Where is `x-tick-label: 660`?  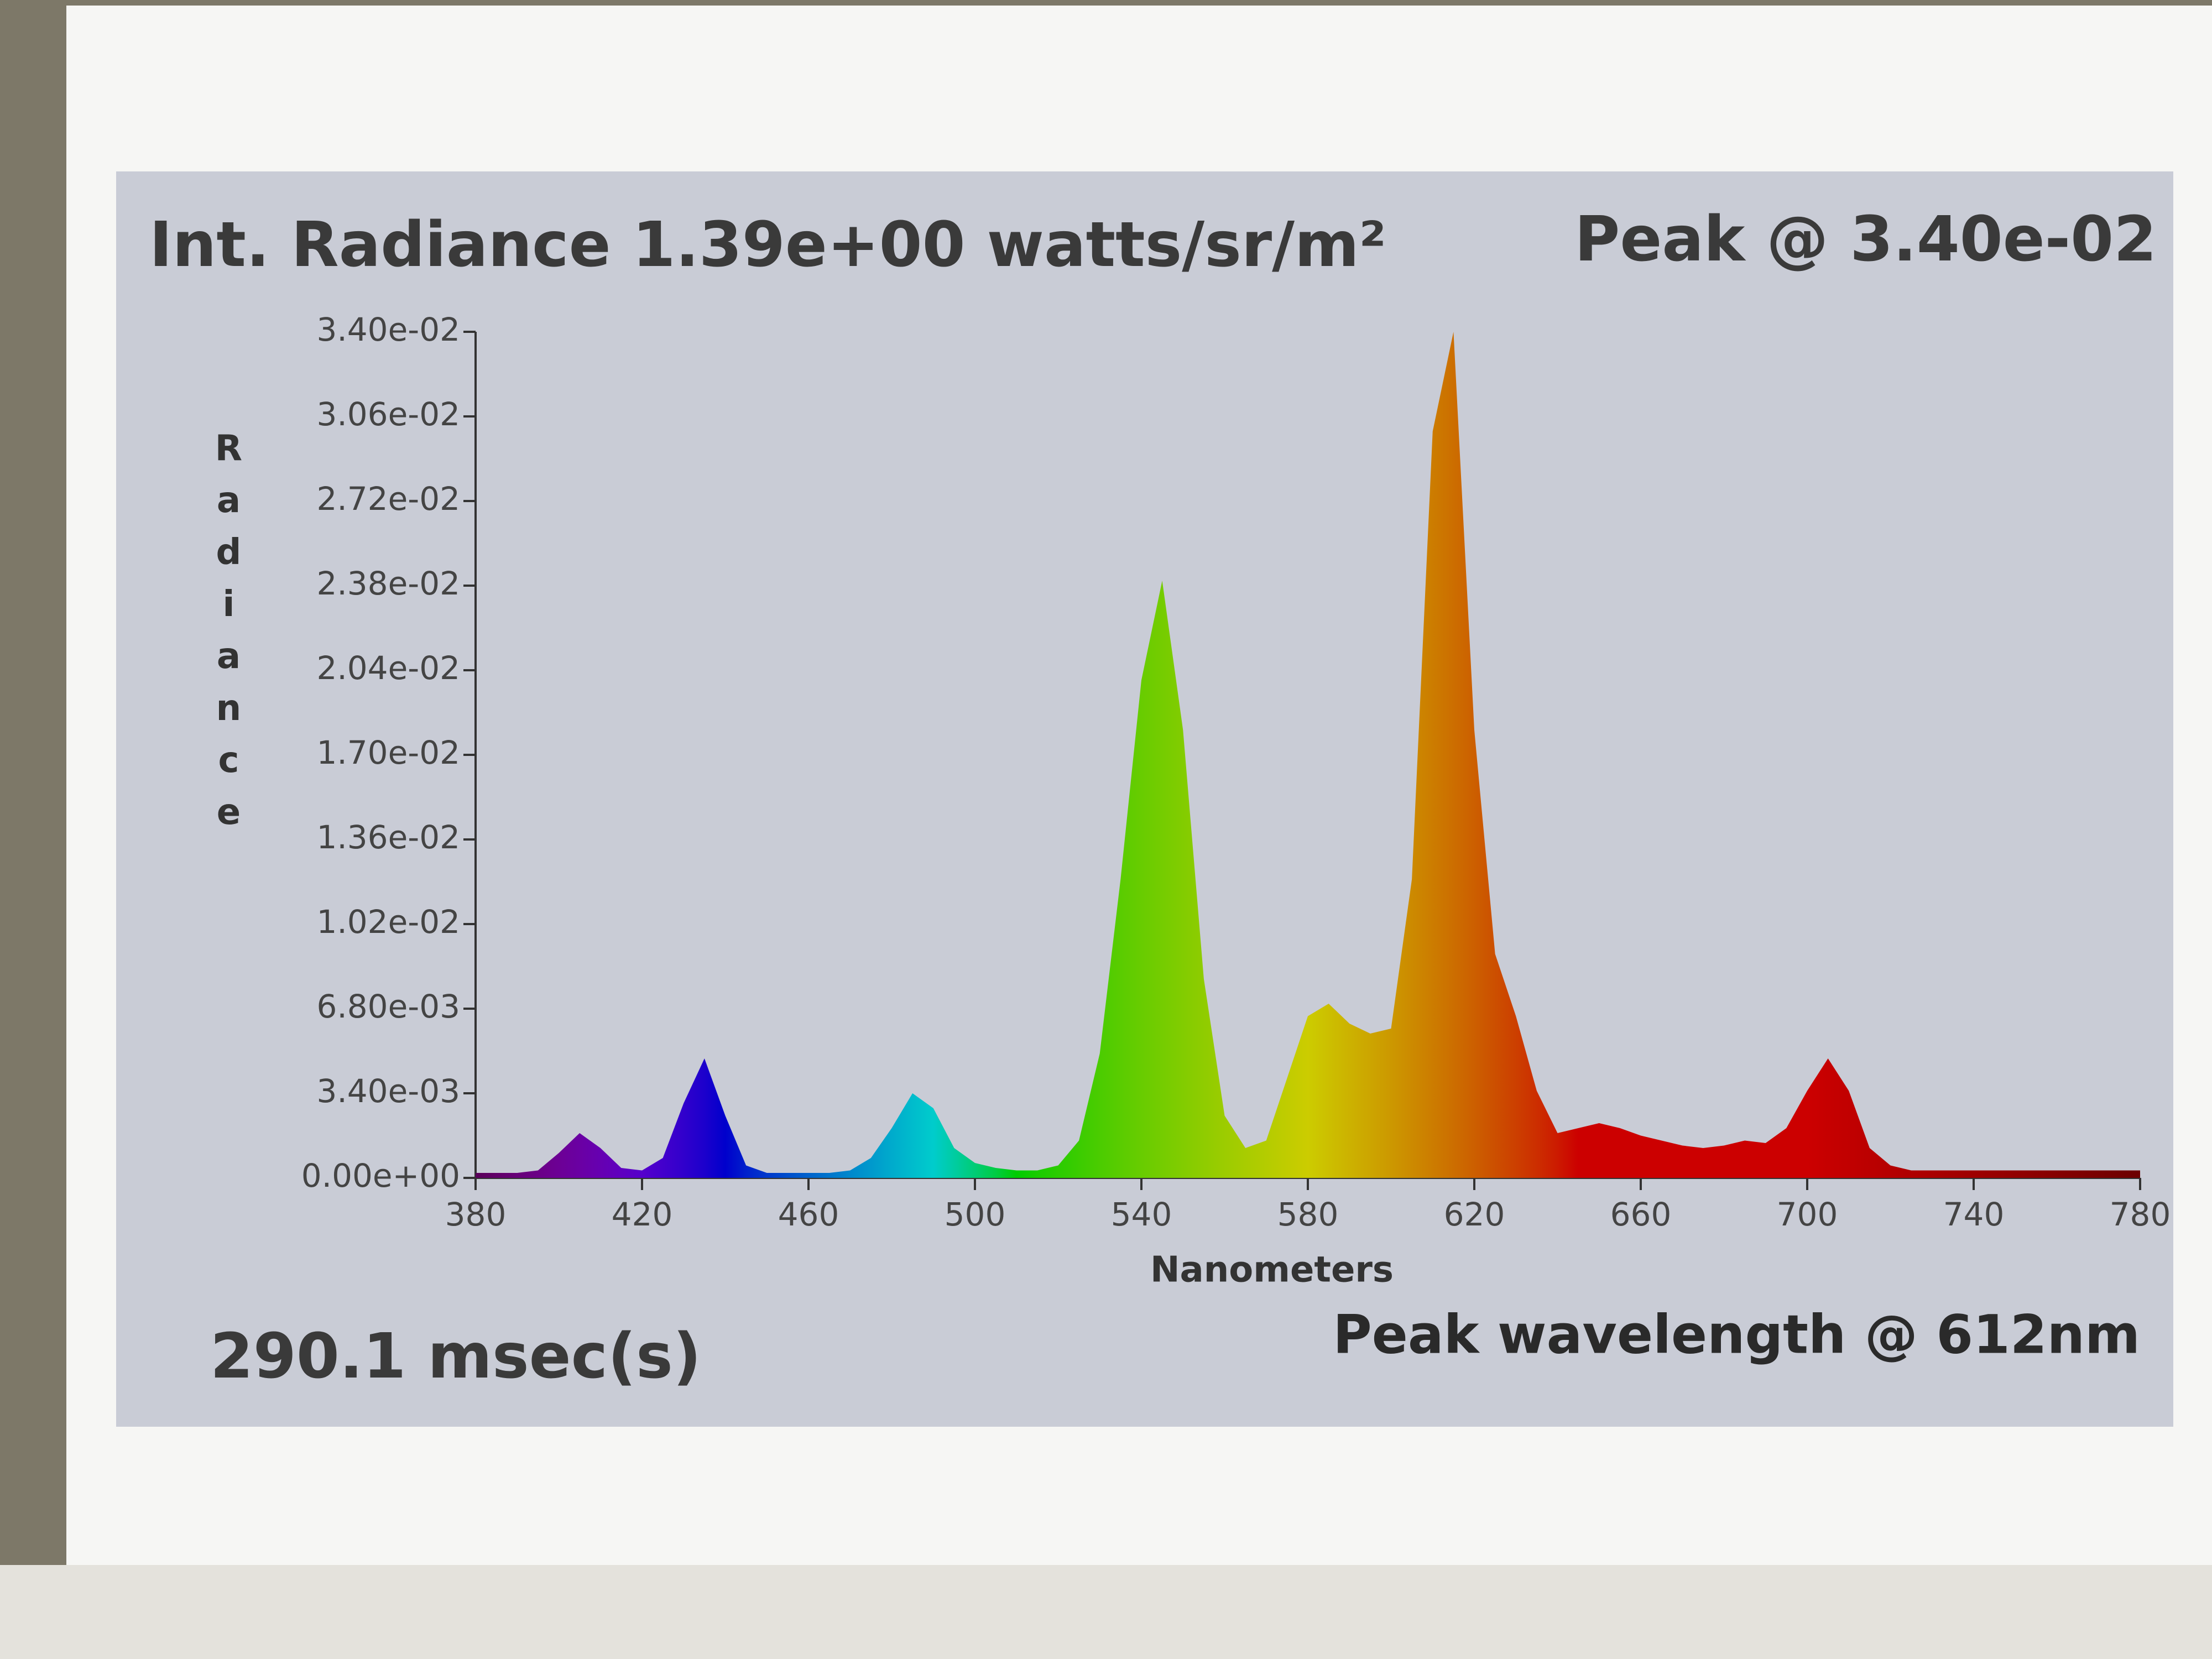 x-tick-label: 660 is located at coordinates (1641, 1215).